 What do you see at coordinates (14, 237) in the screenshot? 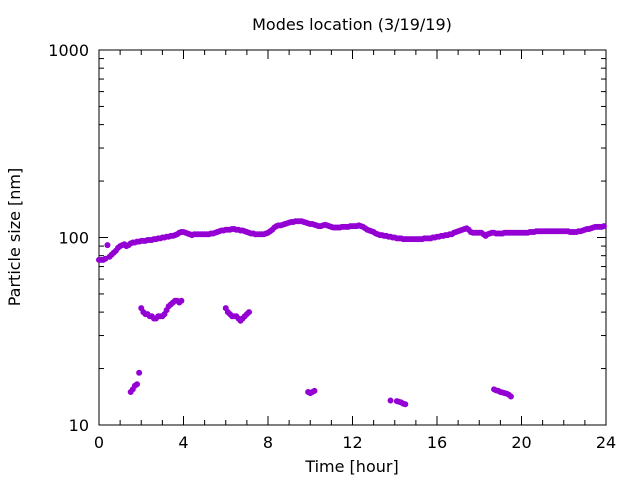
I see `y-axis-label: Particle size [nm]` at bounding box center [14, 237].